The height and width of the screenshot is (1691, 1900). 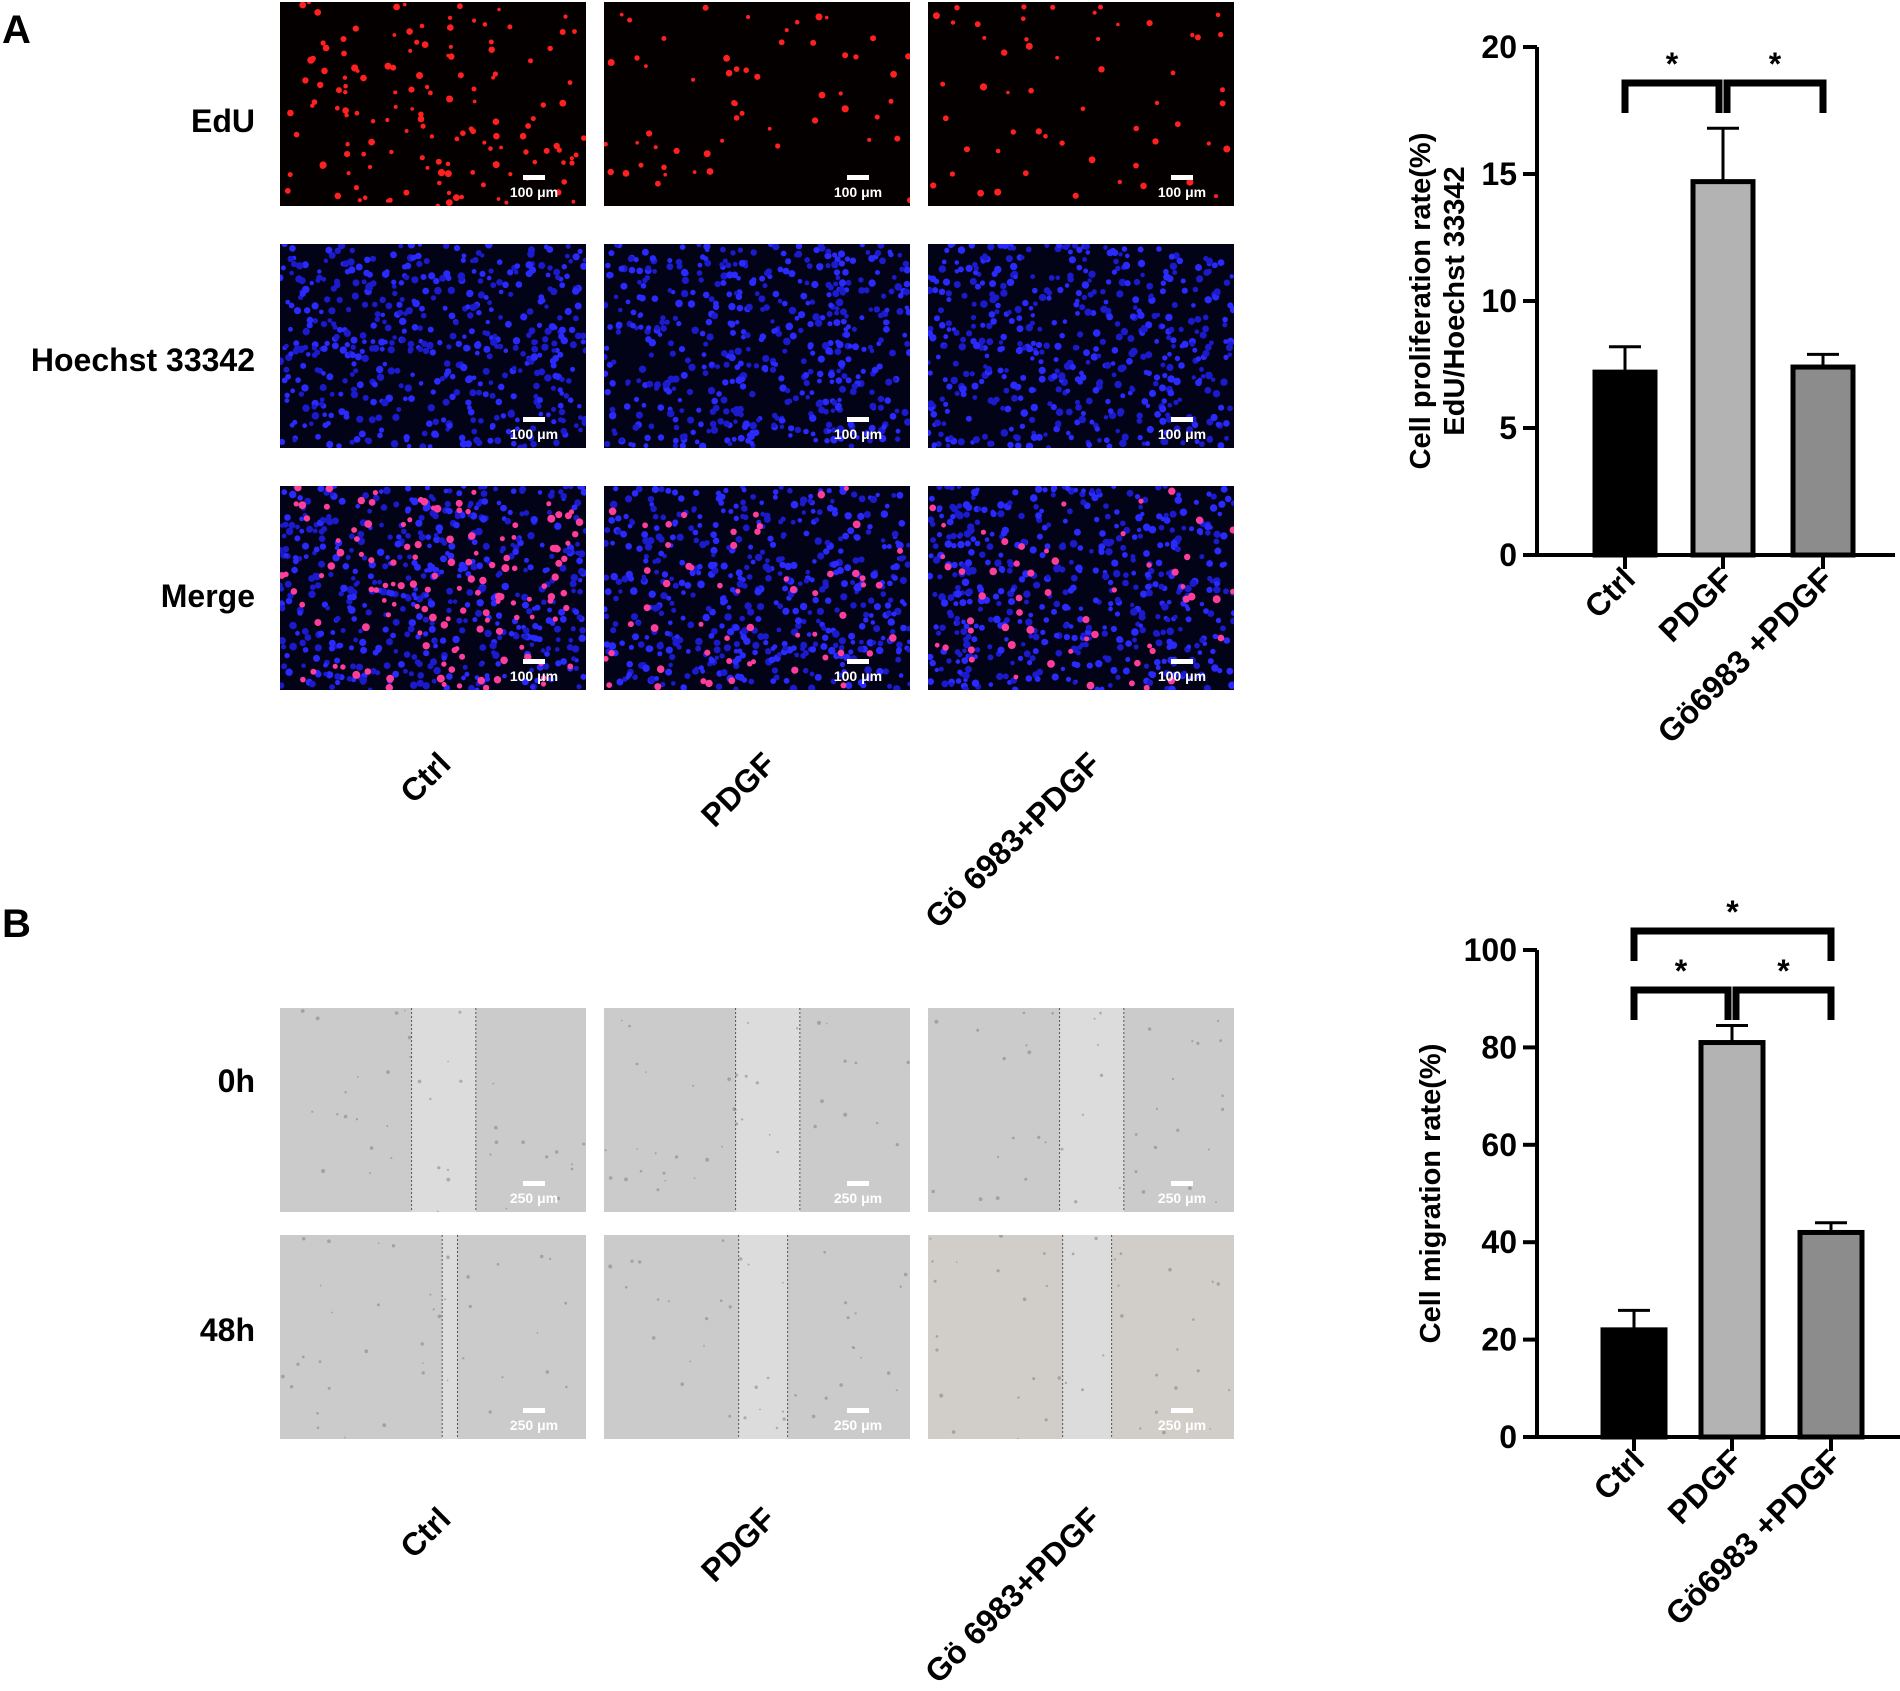 I want to click on row-label-hoechst: Hoechst 33342, so click(x=142, y=360).